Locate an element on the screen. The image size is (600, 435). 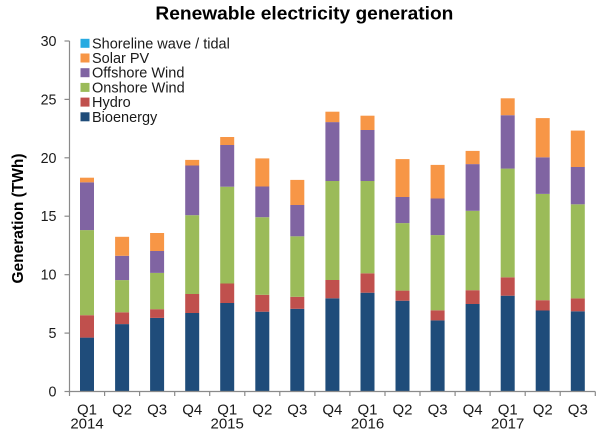
svg-text: 2015 is located at coordinates (227, 423).